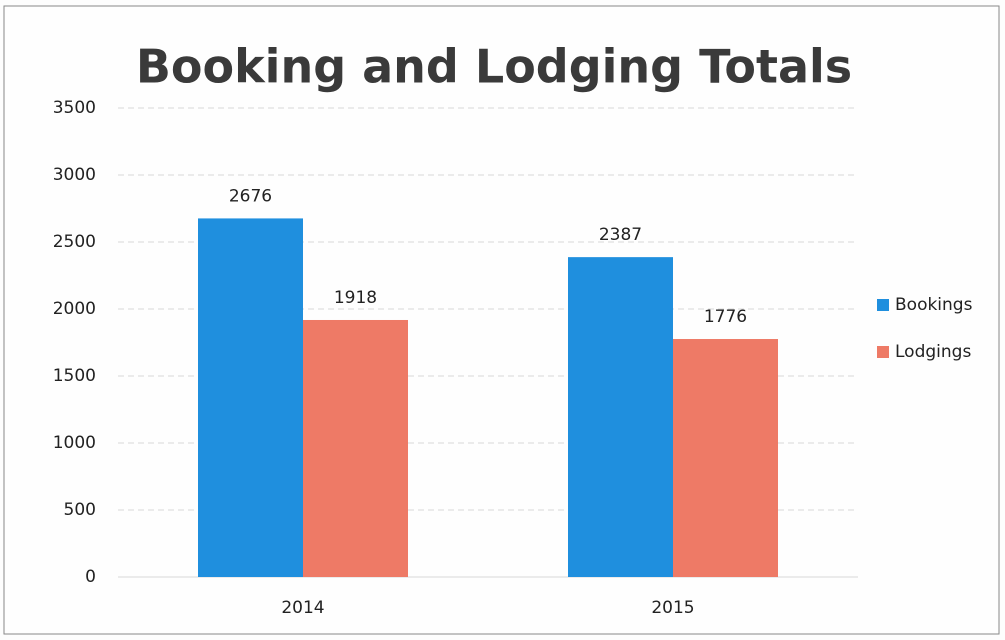 Image resolution: width=1005 pixels, height=640 pixels. What do you see at coordinates (74, 175) in the screenshot?
I see `y-tick-label: 3000` at bounding box center [74, 175].